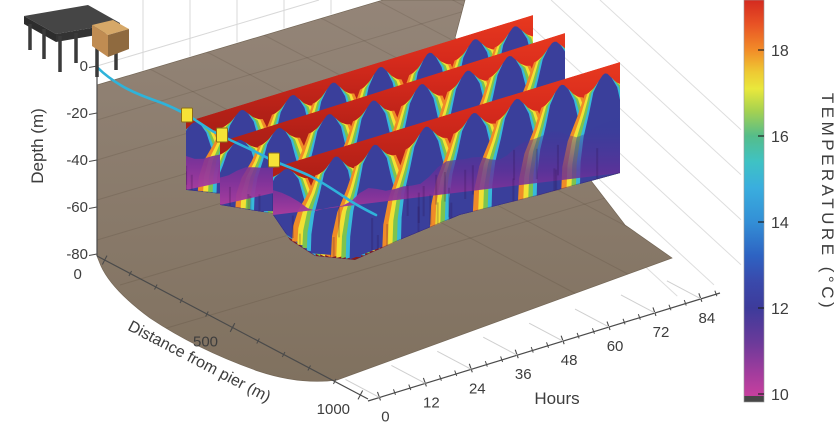  What do you see at coordinates (754, 399) in the screenshot?
I see `colorbar-below-range-cap` at bounding box center [754, 399].